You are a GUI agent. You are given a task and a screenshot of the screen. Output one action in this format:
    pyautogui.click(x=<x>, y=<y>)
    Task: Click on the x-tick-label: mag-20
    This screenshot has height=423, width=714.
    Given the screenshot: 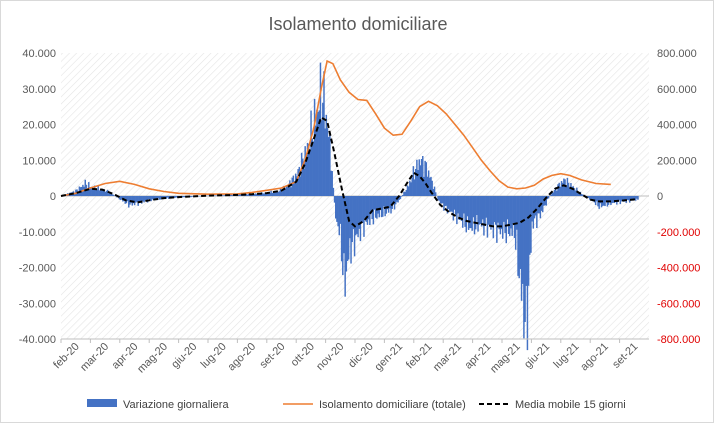 What is the action you would take?
    pyautogui.click(x=152, y=358)
    